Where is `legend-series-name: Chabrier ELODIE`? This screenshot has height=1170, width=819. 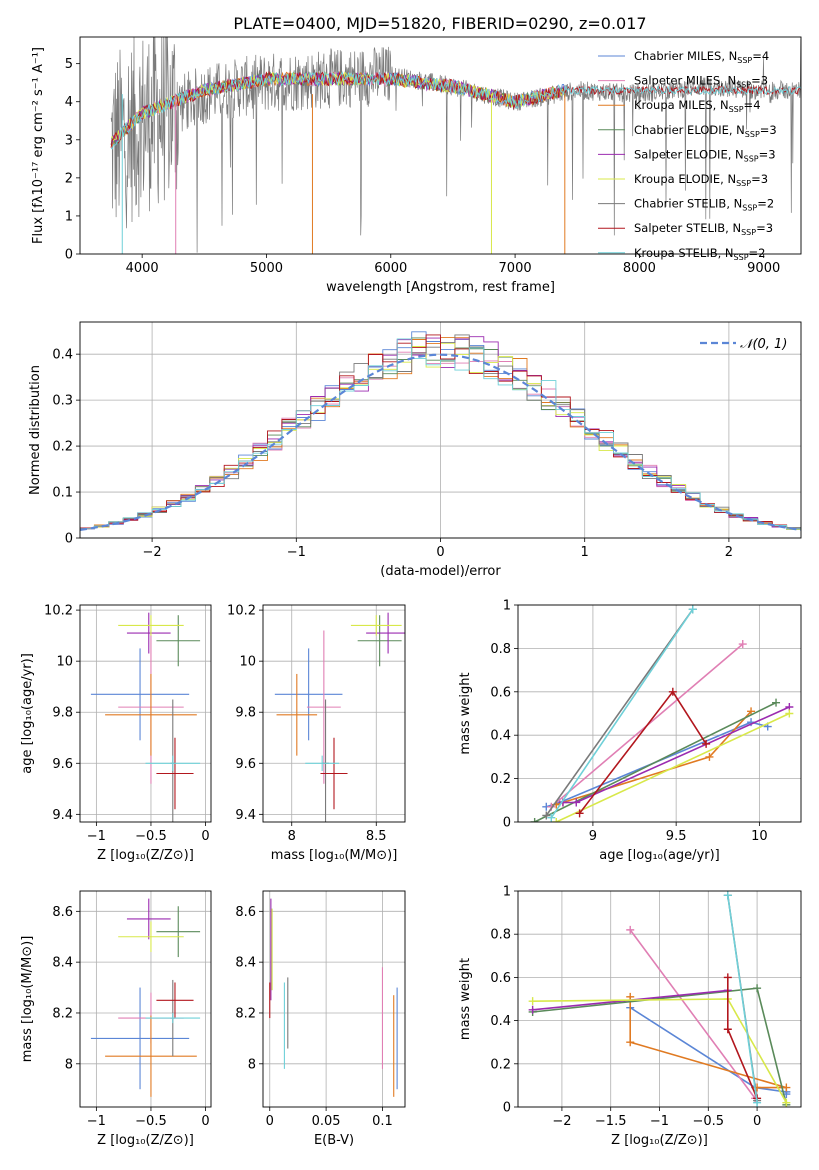
legend-series-name: Chabrier ELODIE is located at coordinates (681, 130).